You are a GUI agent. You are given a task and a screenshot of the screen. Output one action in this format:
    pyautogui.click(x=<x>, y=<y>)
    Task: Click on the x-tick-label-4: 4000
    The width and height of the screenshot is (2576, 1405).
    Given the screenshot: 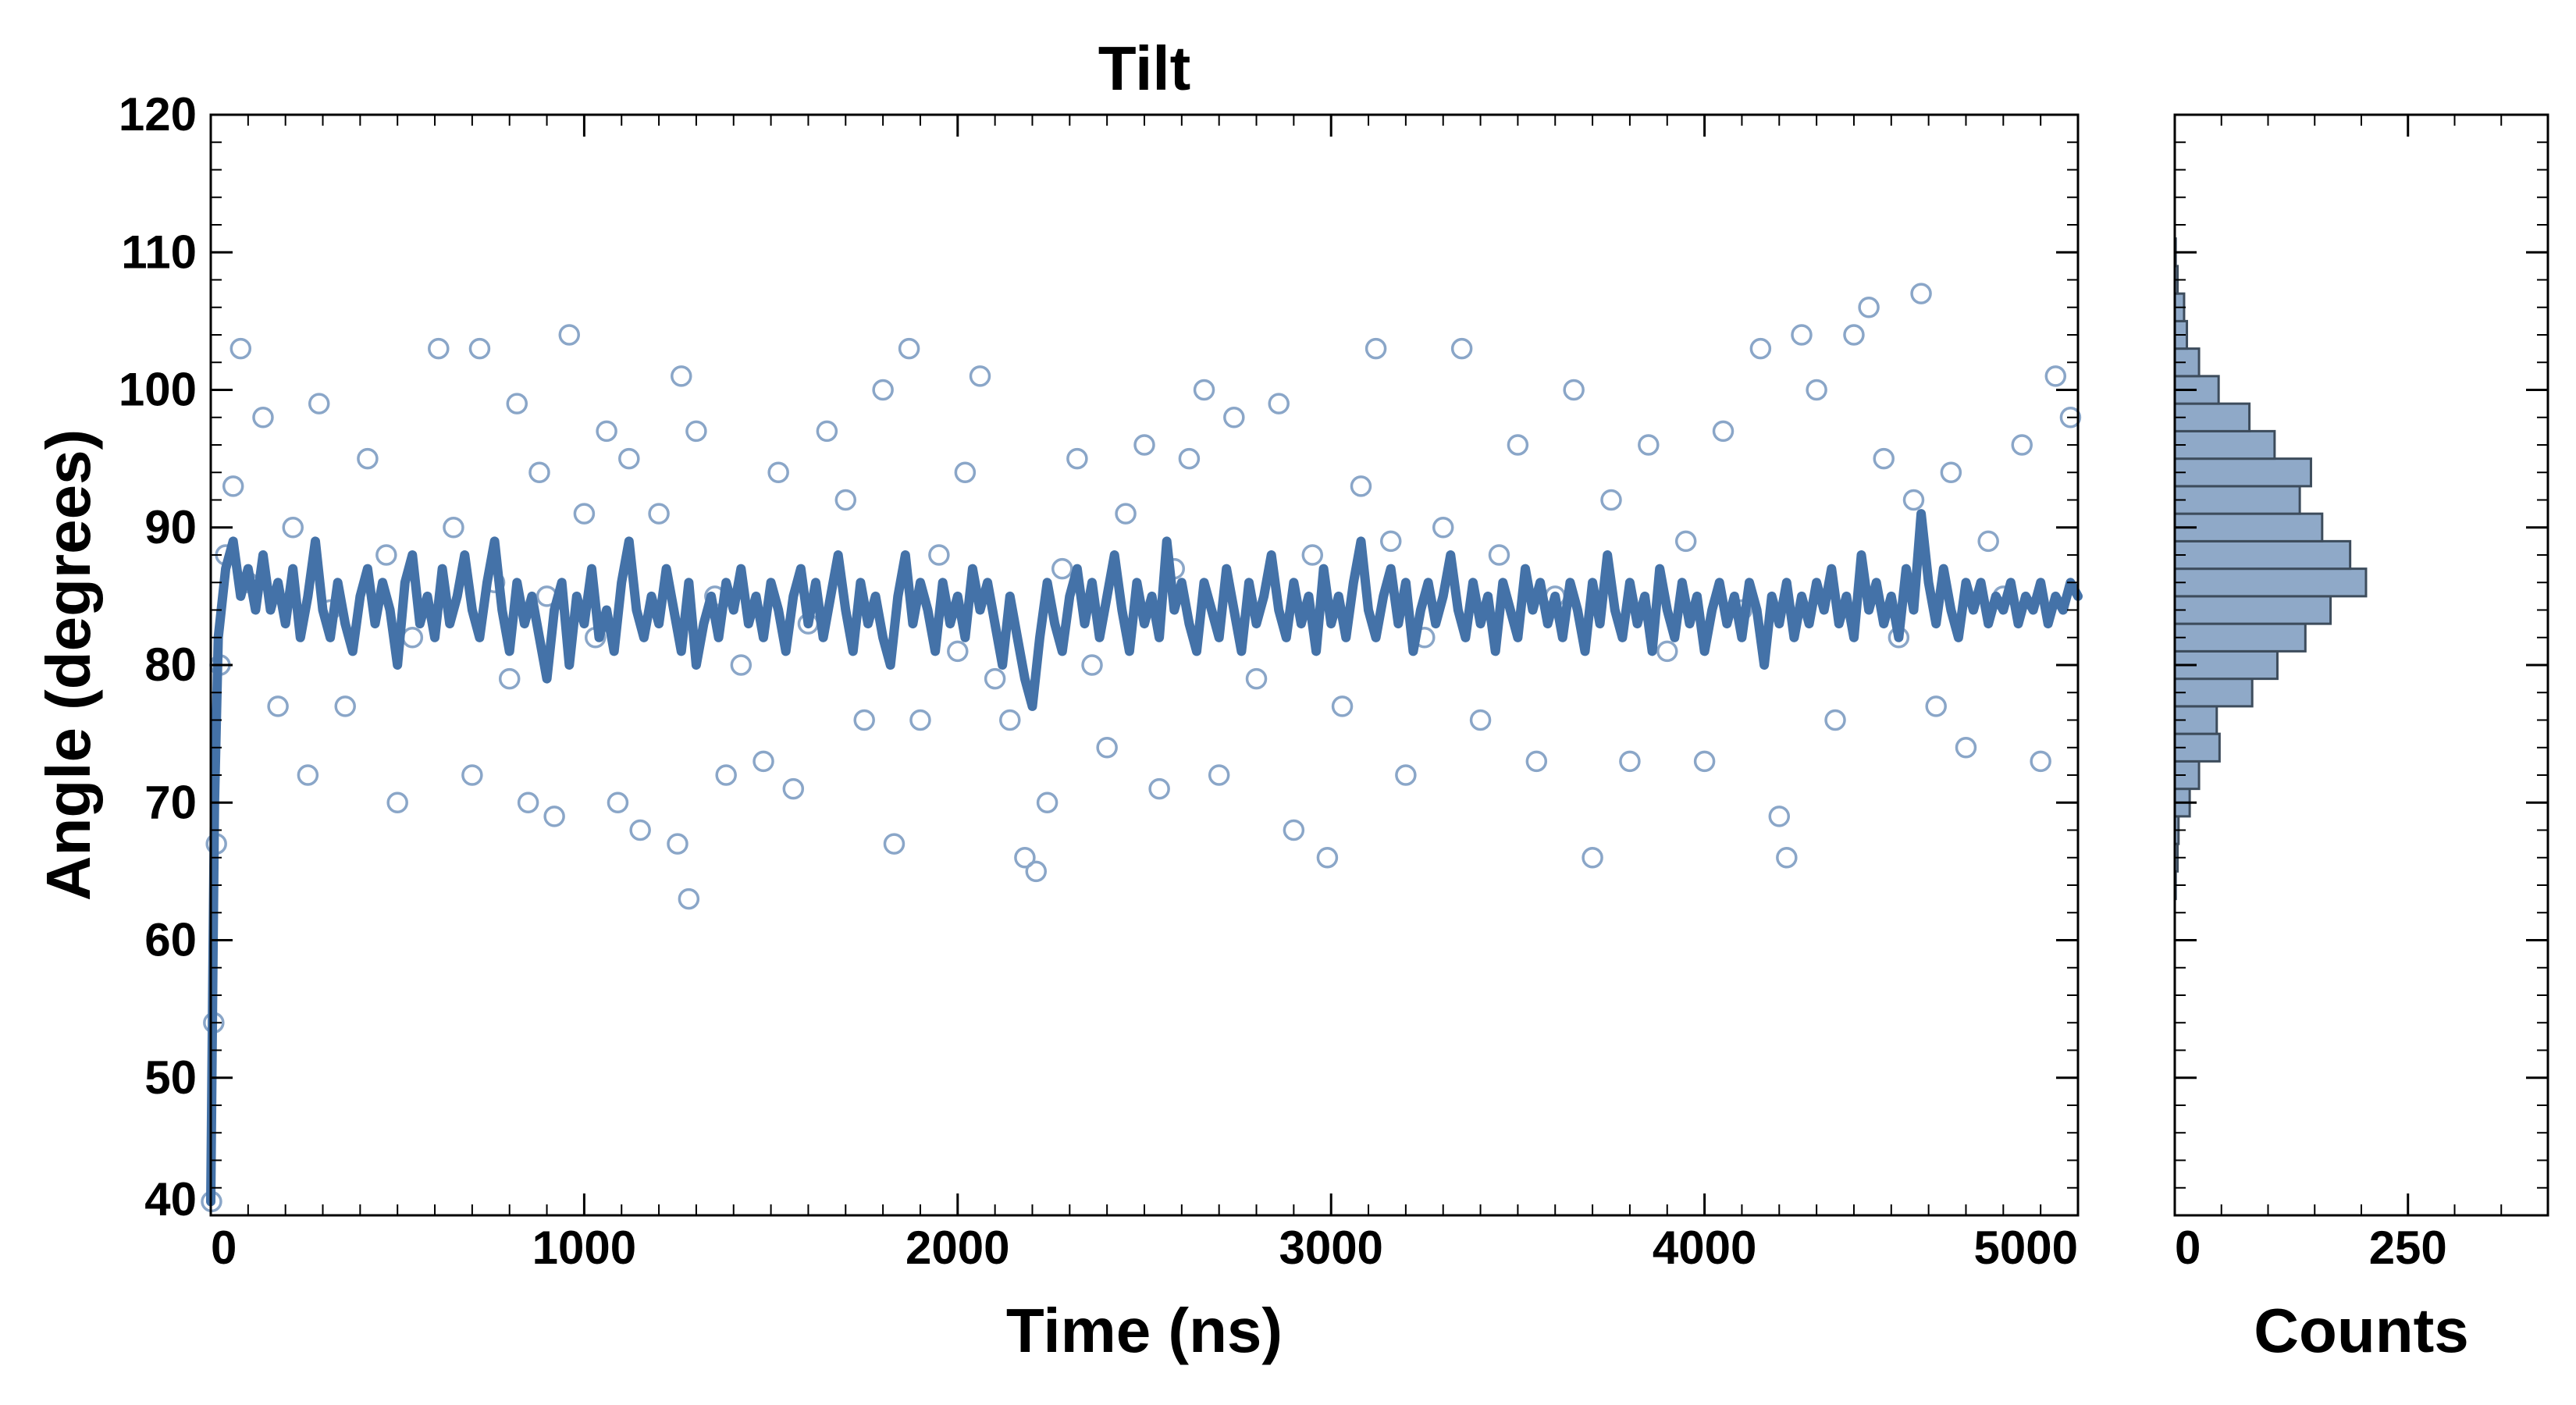 What is the action you would take?
    pyautogui.click(x=1704, y=1248)
    